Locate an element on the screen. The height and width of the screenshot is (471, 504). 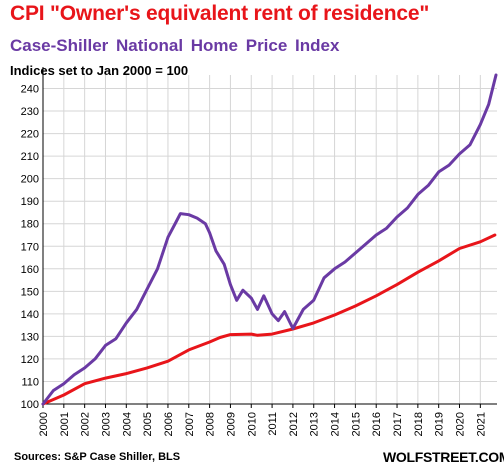
x-tick-label: 2009 is located at coordinates (231, 424).